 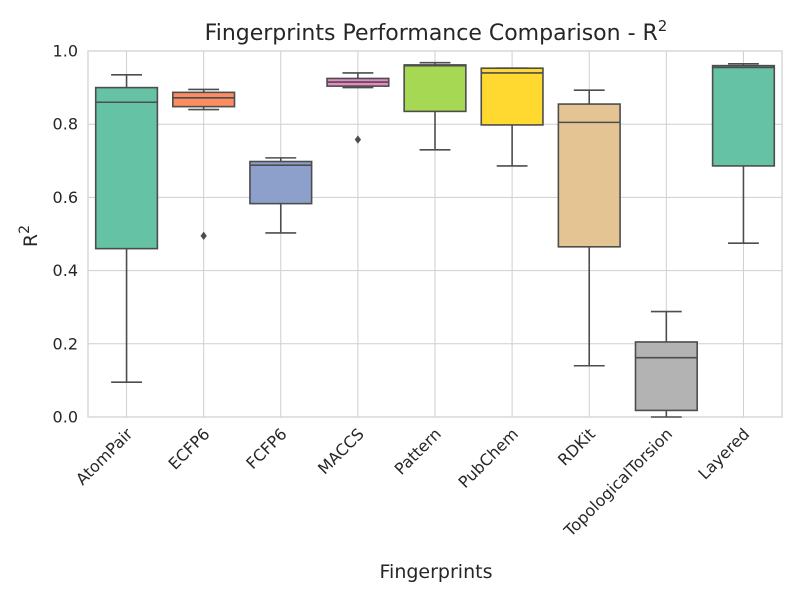 What do you see at coordinates (29, 236) in the screenshot?
I see `y-axis-label: R2` at bounding box center [29, 236].